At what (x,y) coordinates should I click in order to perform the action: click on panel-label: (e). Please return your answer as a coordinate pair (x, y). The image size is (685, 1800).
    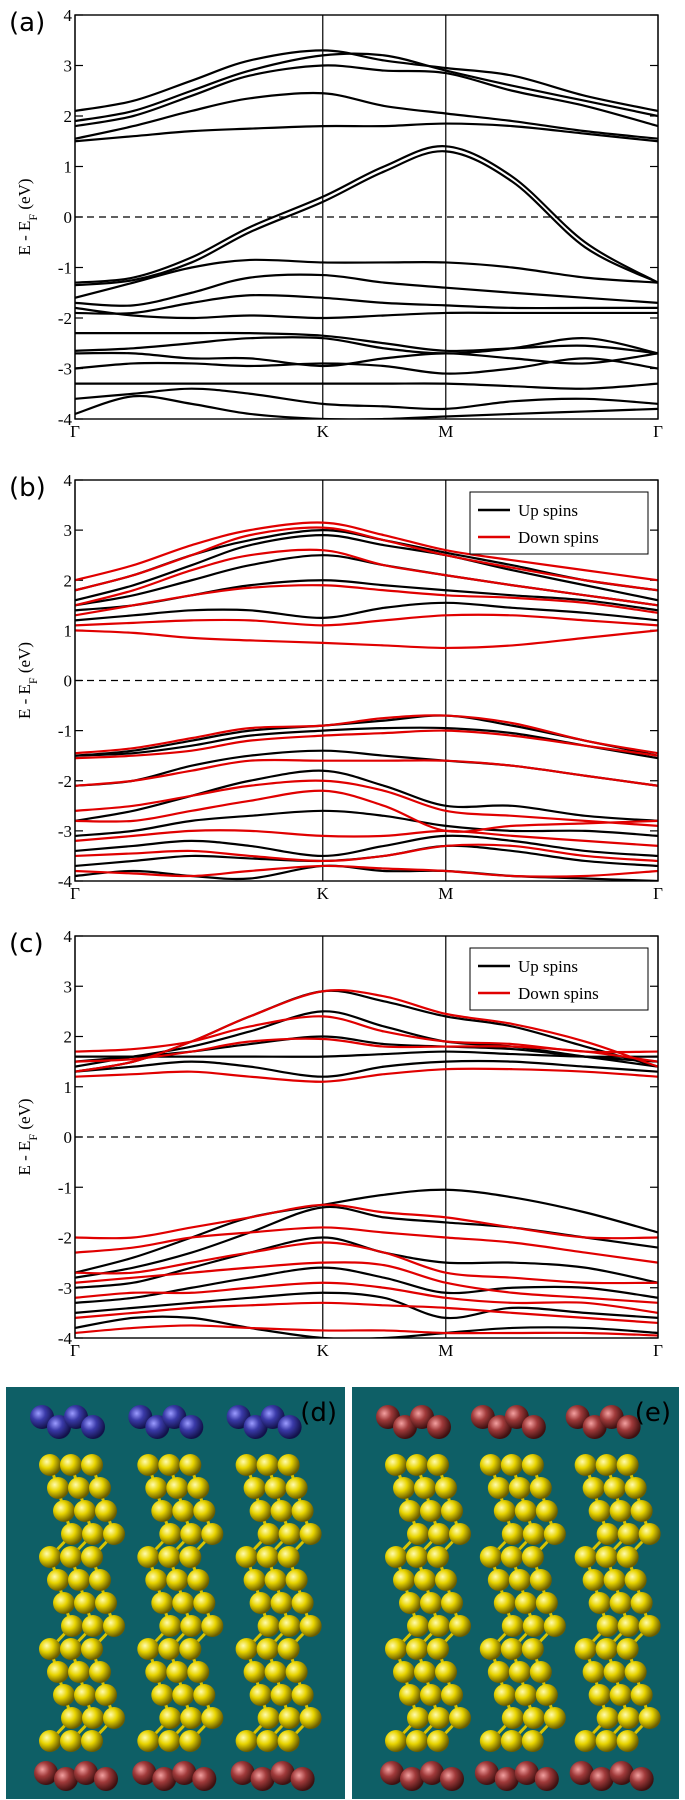
    Looking at the image, I should click on (653, 1413).